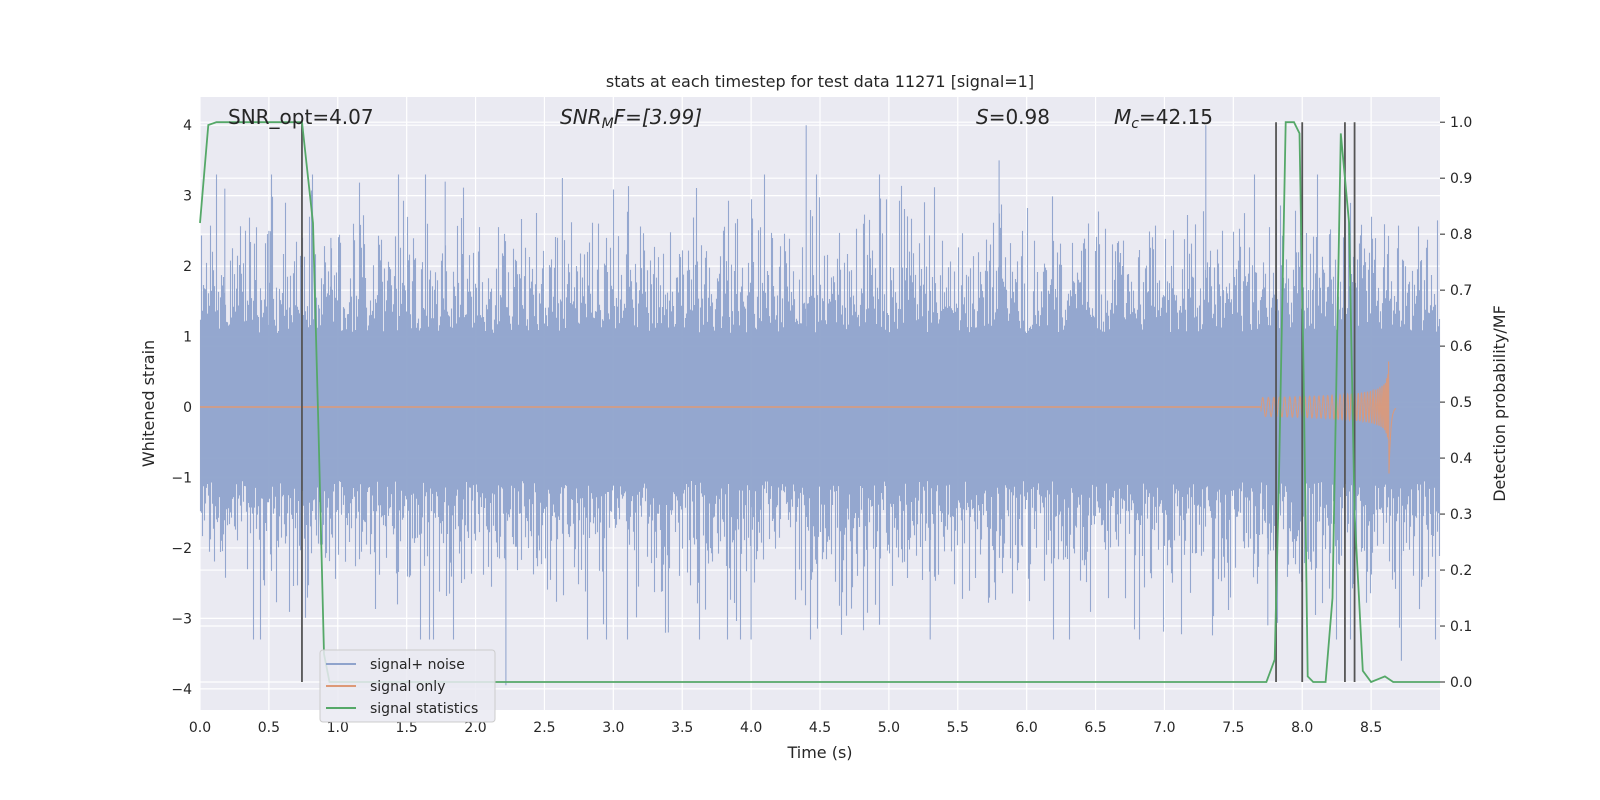 Image resolution: width=1600 pixels, height=800 pixels. I want to click on y-tick-label: −4, so click(181, 690).